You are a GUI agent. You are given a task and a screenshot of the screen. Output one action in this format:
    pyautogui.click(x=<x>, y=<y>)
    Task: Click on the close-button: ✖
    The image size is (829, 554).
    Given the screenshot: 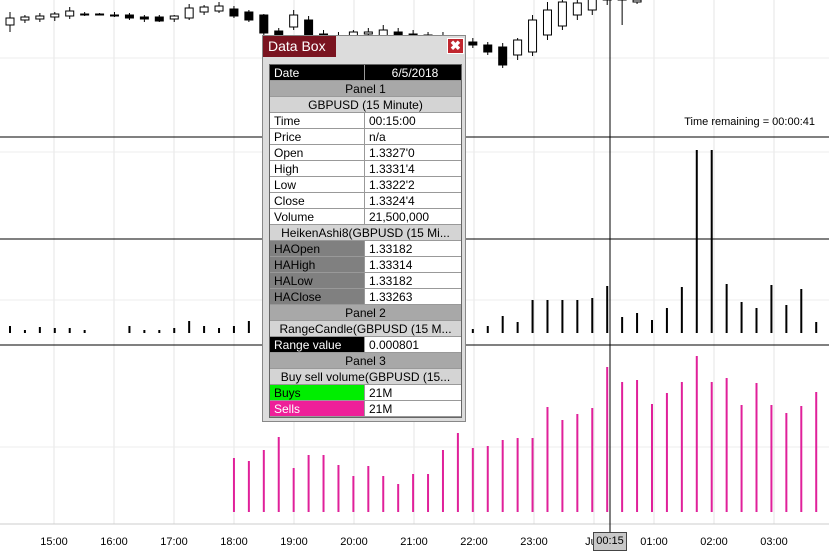 What is the action you would take?
    pyautogui.click(x=455, y=46)
    